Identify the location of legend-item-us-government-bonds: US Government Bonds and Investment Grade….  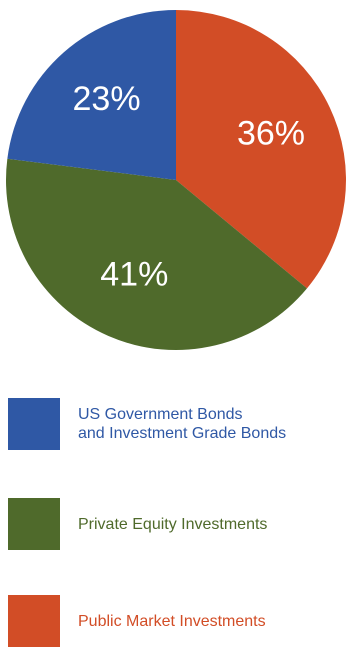
(184, 424).